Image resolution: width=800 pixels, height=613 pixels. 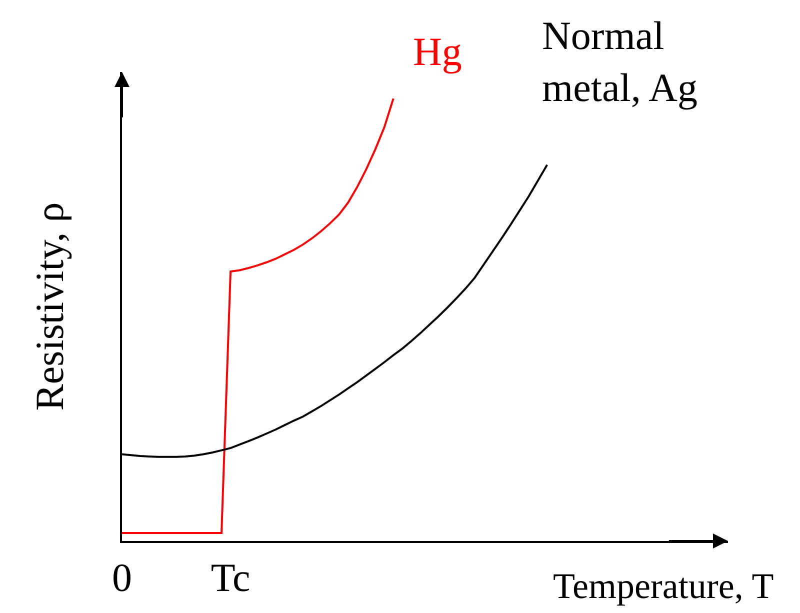 I want to click on x-tick-label: 0, so click(x=122, y=577).